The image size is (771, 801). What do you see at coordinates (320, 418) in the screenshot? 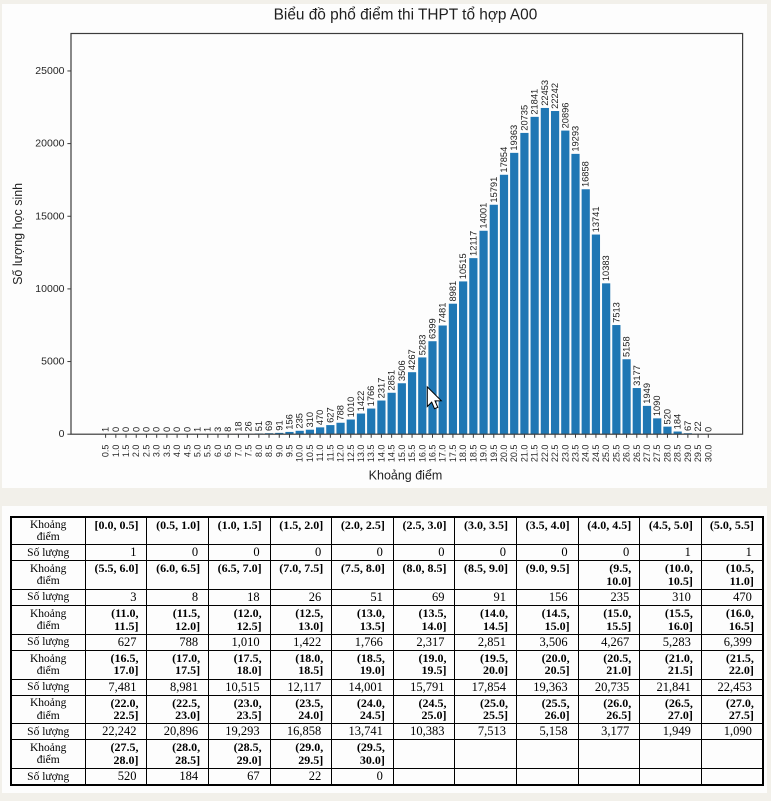
I see `svg-text: 470` at bounding box center [320, 418].